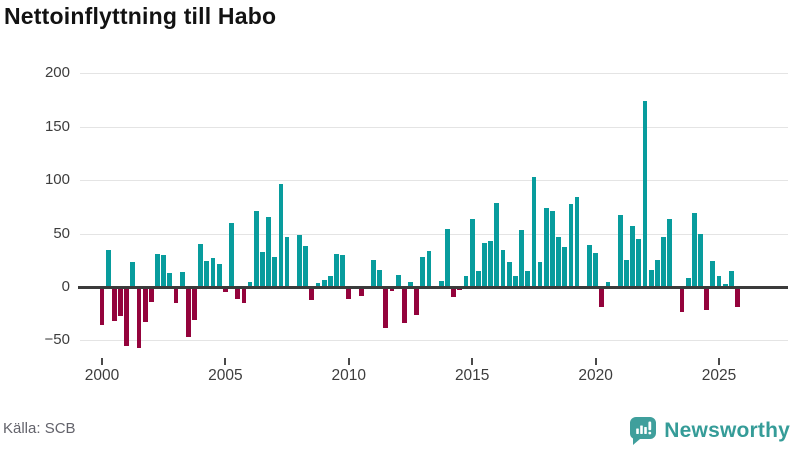  Describe the element at coordinates (65, 286) in the screenshot. I see `y-tick-label-0: 0` at that location.